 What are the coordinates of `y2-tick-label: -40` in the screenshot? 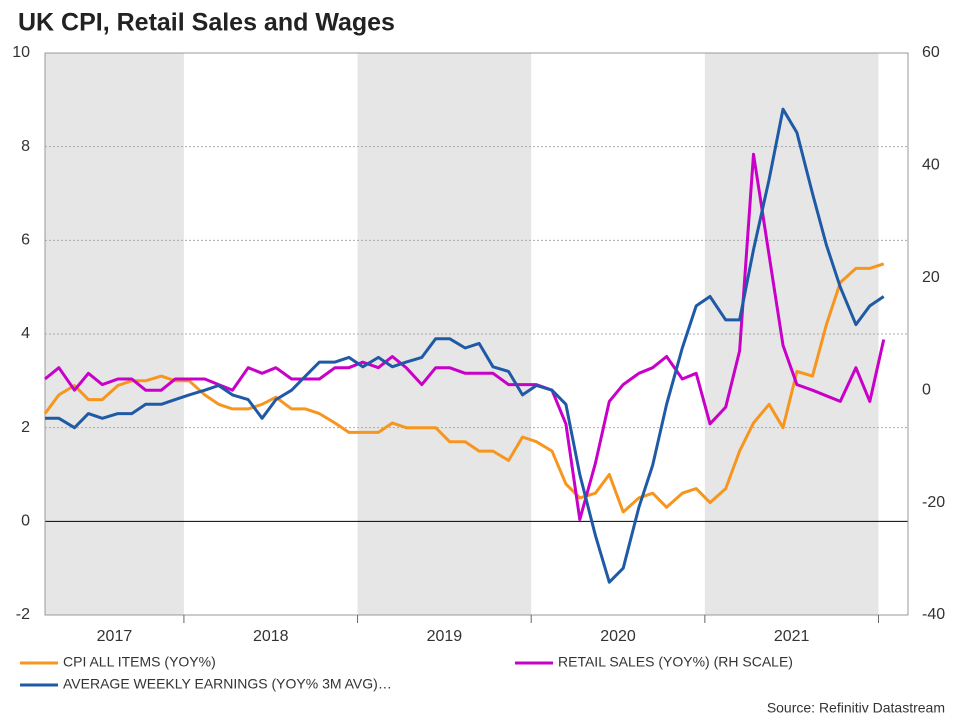 It's located at (933, 614).